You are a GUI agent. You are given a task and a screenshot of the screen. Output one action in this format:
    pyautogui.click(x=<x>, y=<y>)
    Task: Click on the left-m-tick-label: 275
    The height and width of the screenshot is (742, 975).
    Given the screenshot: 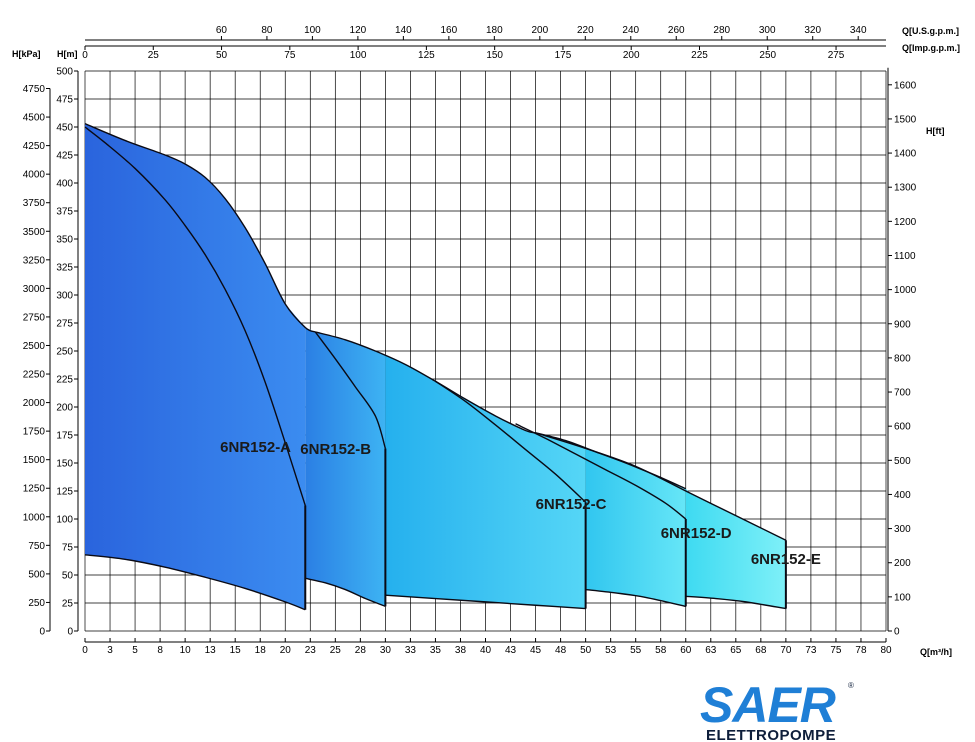 What is the action you would take?
    pyautogui.click(x=64, y=324)
    